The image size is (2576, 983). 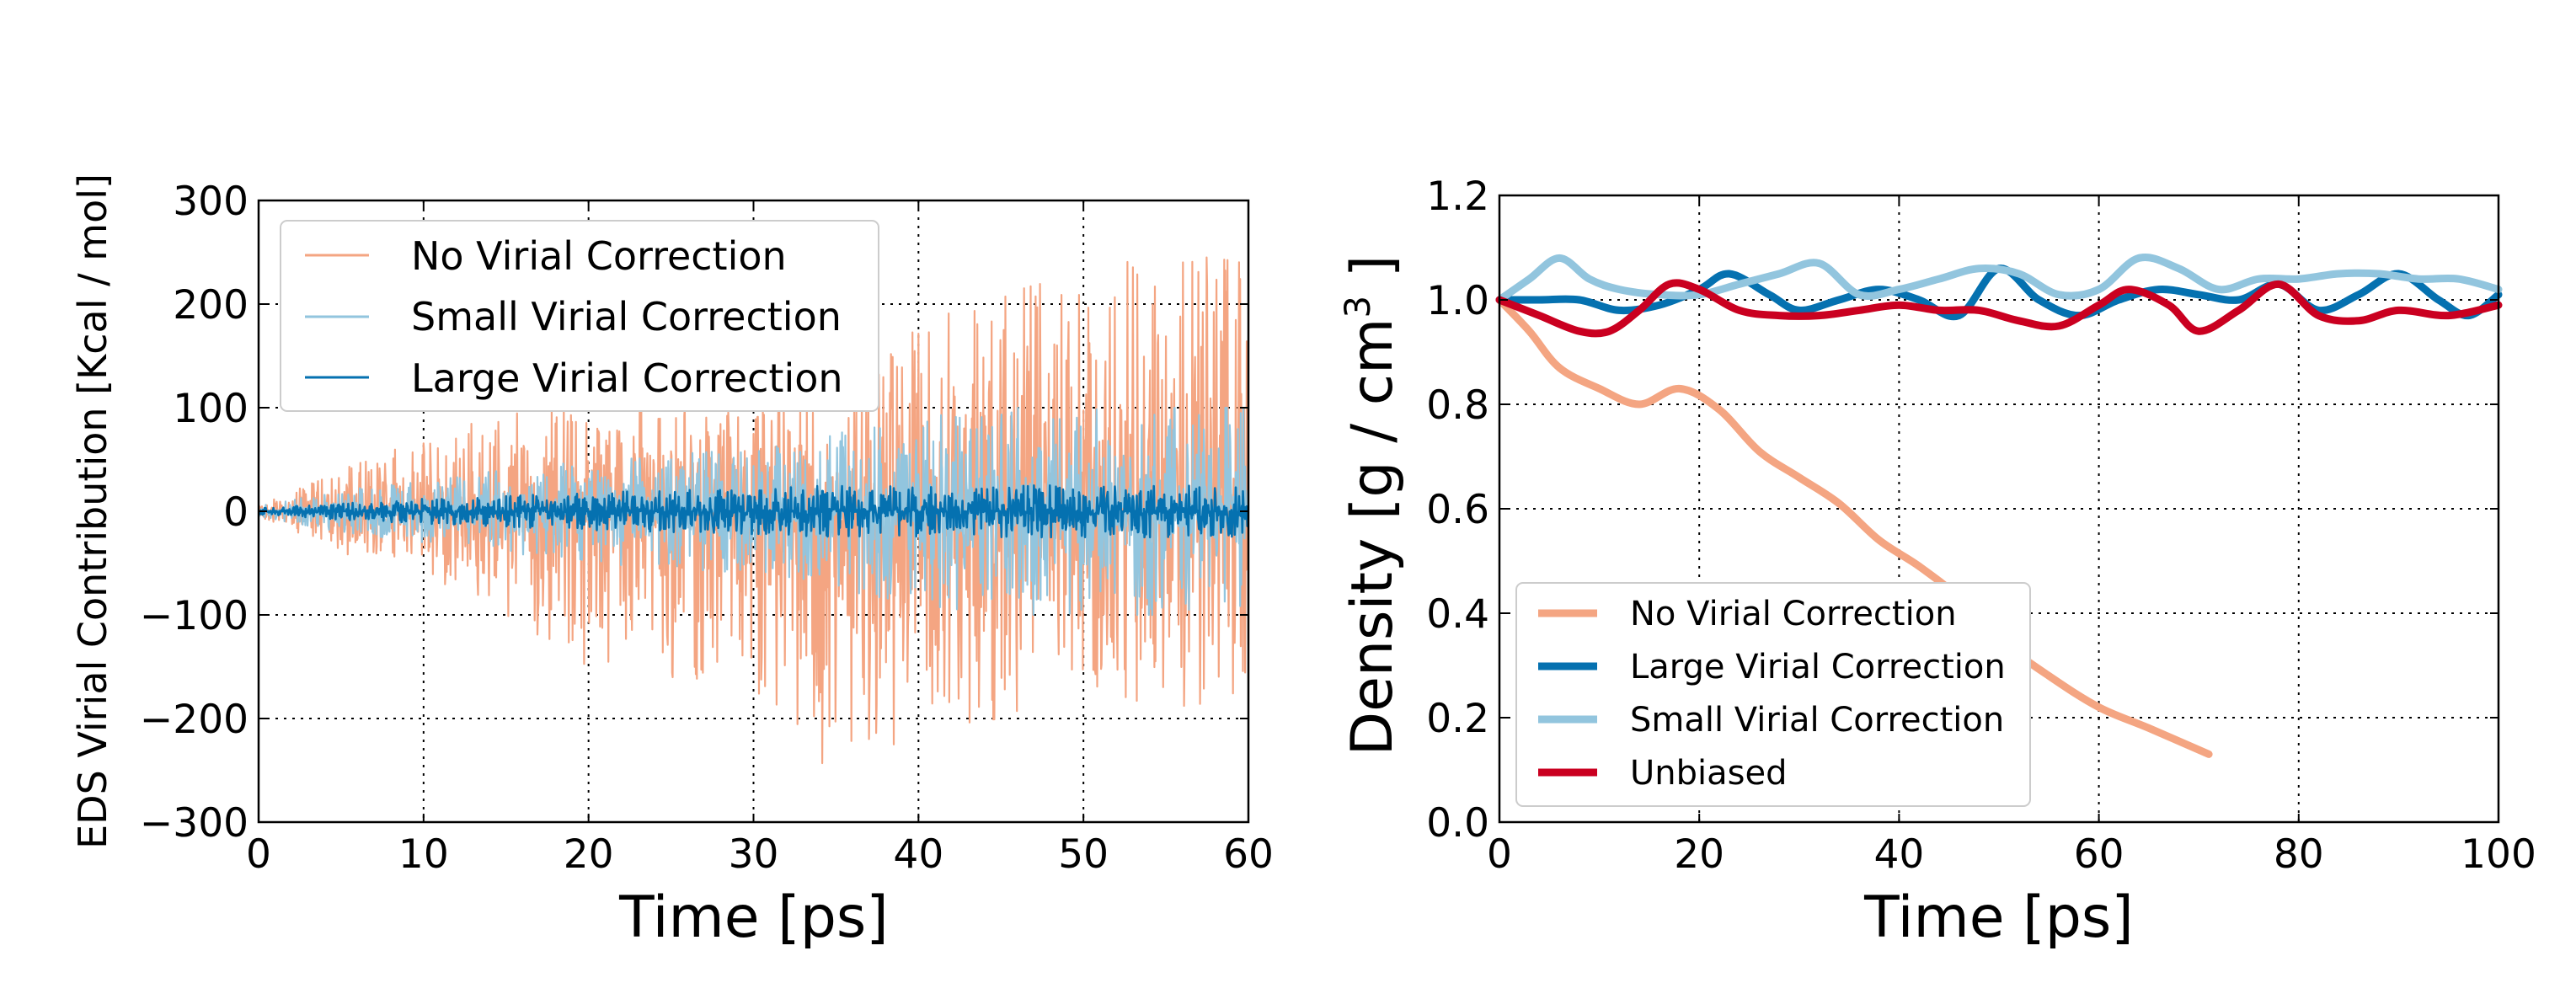 What do you see at coordinates (753, 917) in the screenshot?
I see `left-x-axis-title: Time [ps]` at bounding box center [753, 917].